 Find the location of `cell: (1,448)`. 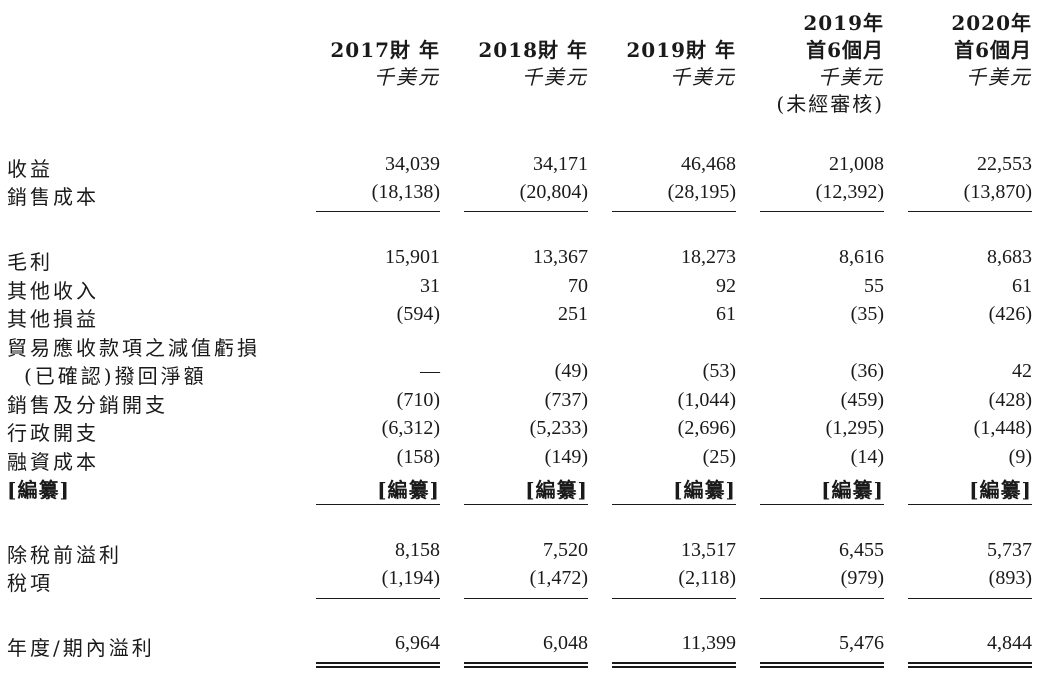

cell: (1,448) is located at coordinates (1002, 428).